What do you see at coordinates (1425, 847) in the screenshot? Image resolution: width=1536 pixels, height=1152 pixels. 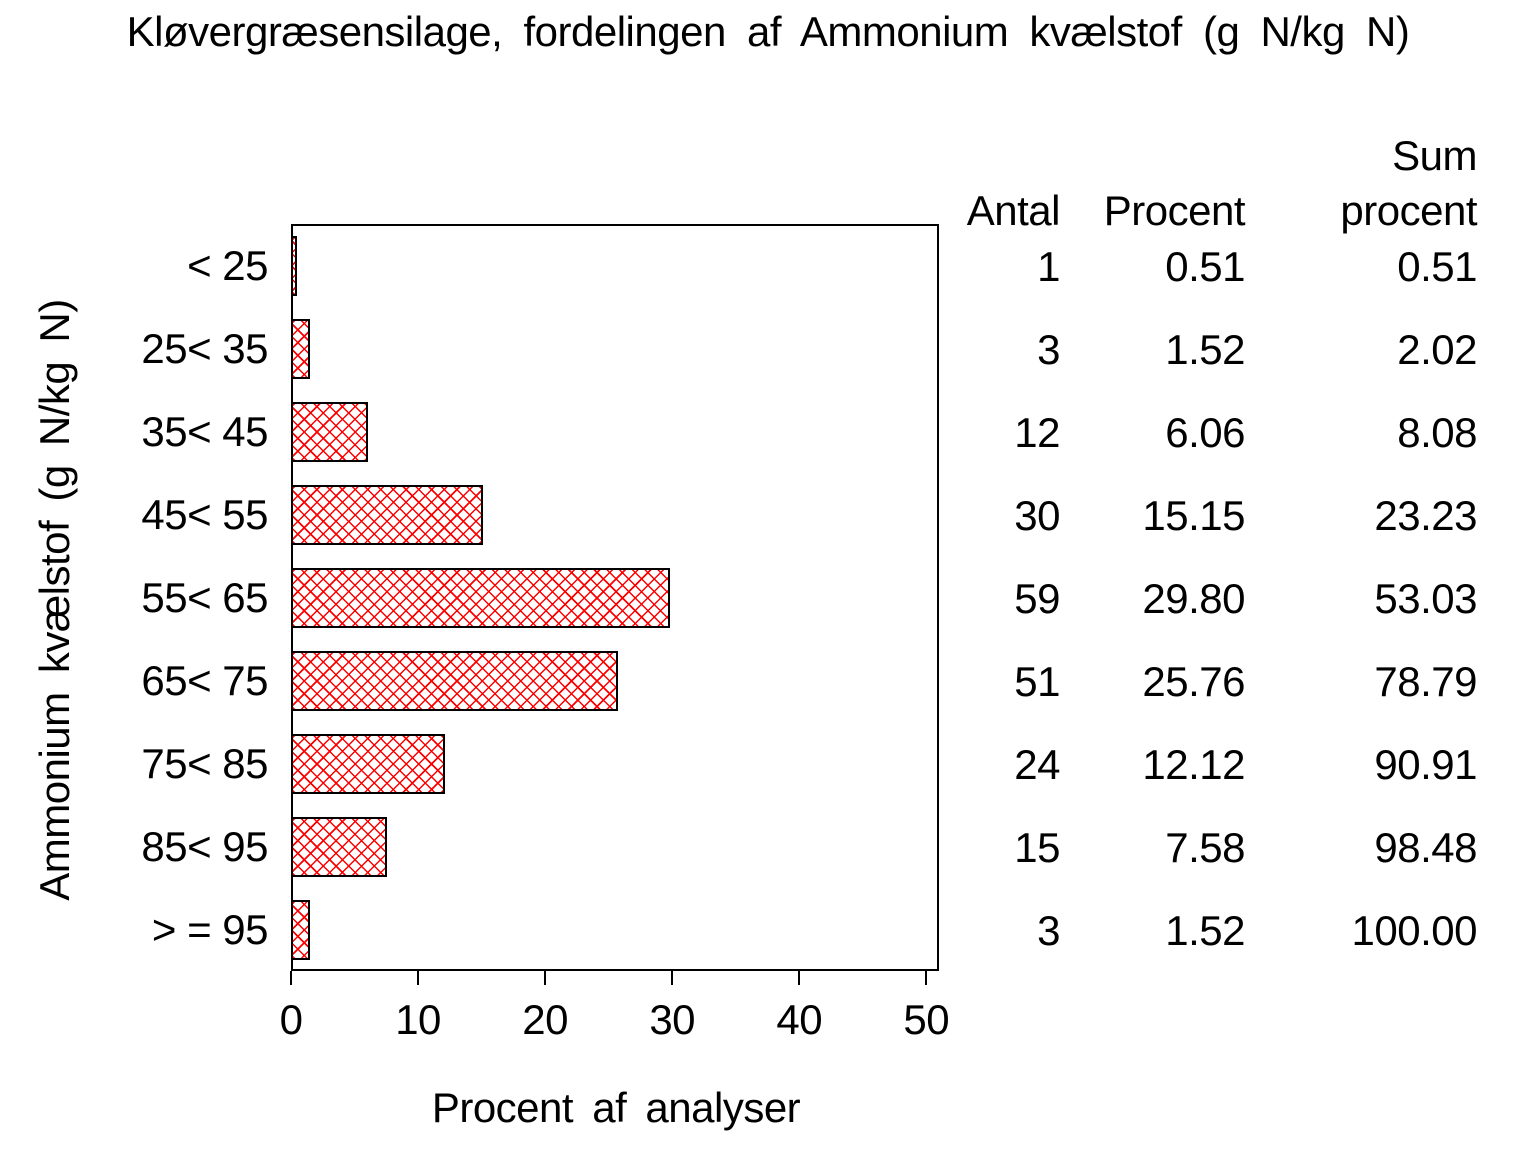 I see `cell-sum-procent: 98.48` at bounding box center [1425, 847].